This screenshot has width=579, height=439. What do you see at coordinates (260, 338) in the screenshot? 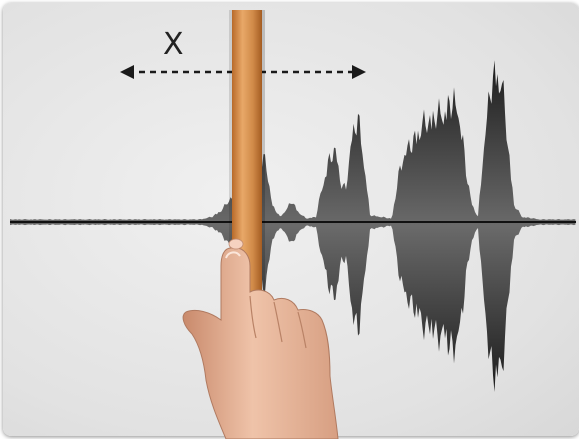
I see `hand-pointer-icon` at bounding box center [260, 338].